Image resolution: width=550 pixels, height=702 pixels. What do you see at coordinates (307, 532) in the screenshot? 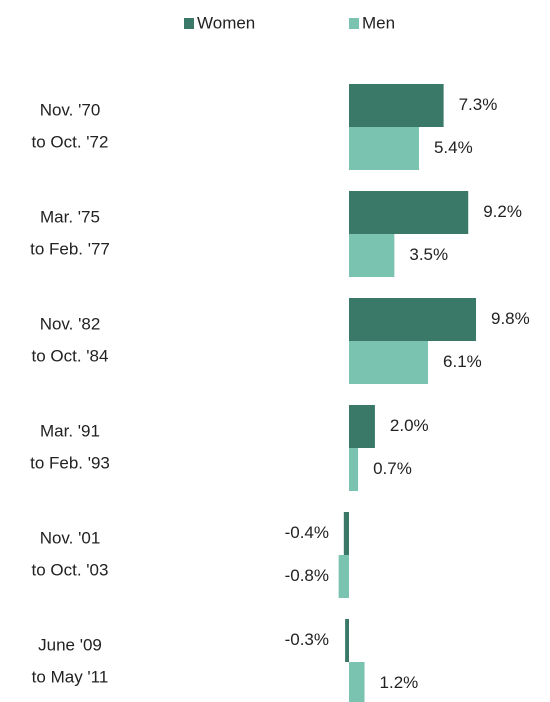
I see `value-label: -0.4%` at bounding box center [307, 532].